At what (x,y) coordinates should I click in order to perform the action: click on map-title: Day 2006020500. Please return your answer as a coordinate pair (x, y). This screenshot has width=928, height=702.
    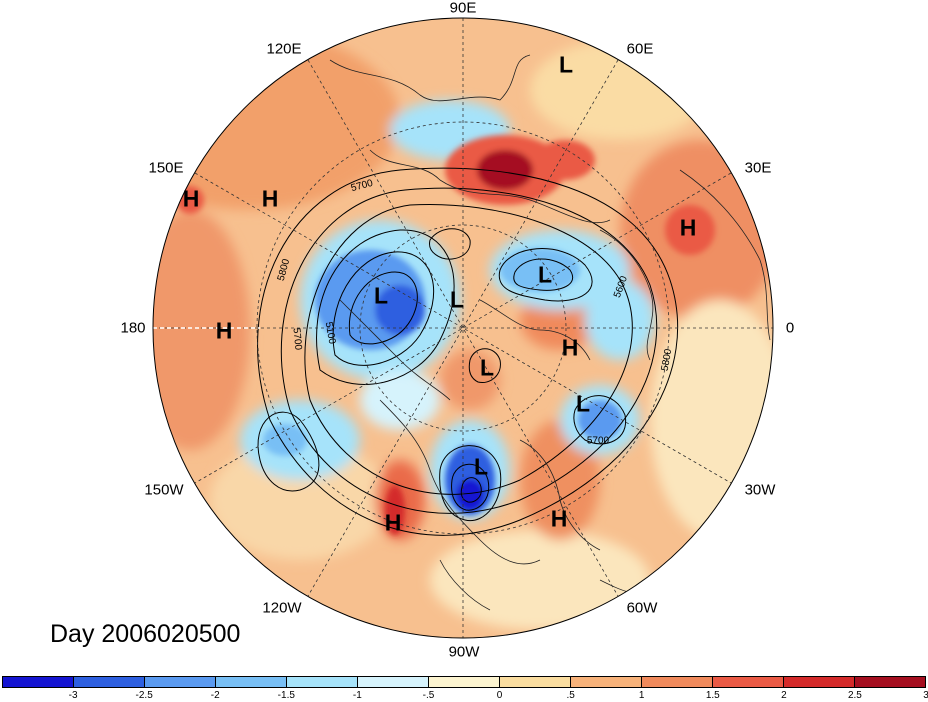
    Looking at the image, I should click on (145, 634).